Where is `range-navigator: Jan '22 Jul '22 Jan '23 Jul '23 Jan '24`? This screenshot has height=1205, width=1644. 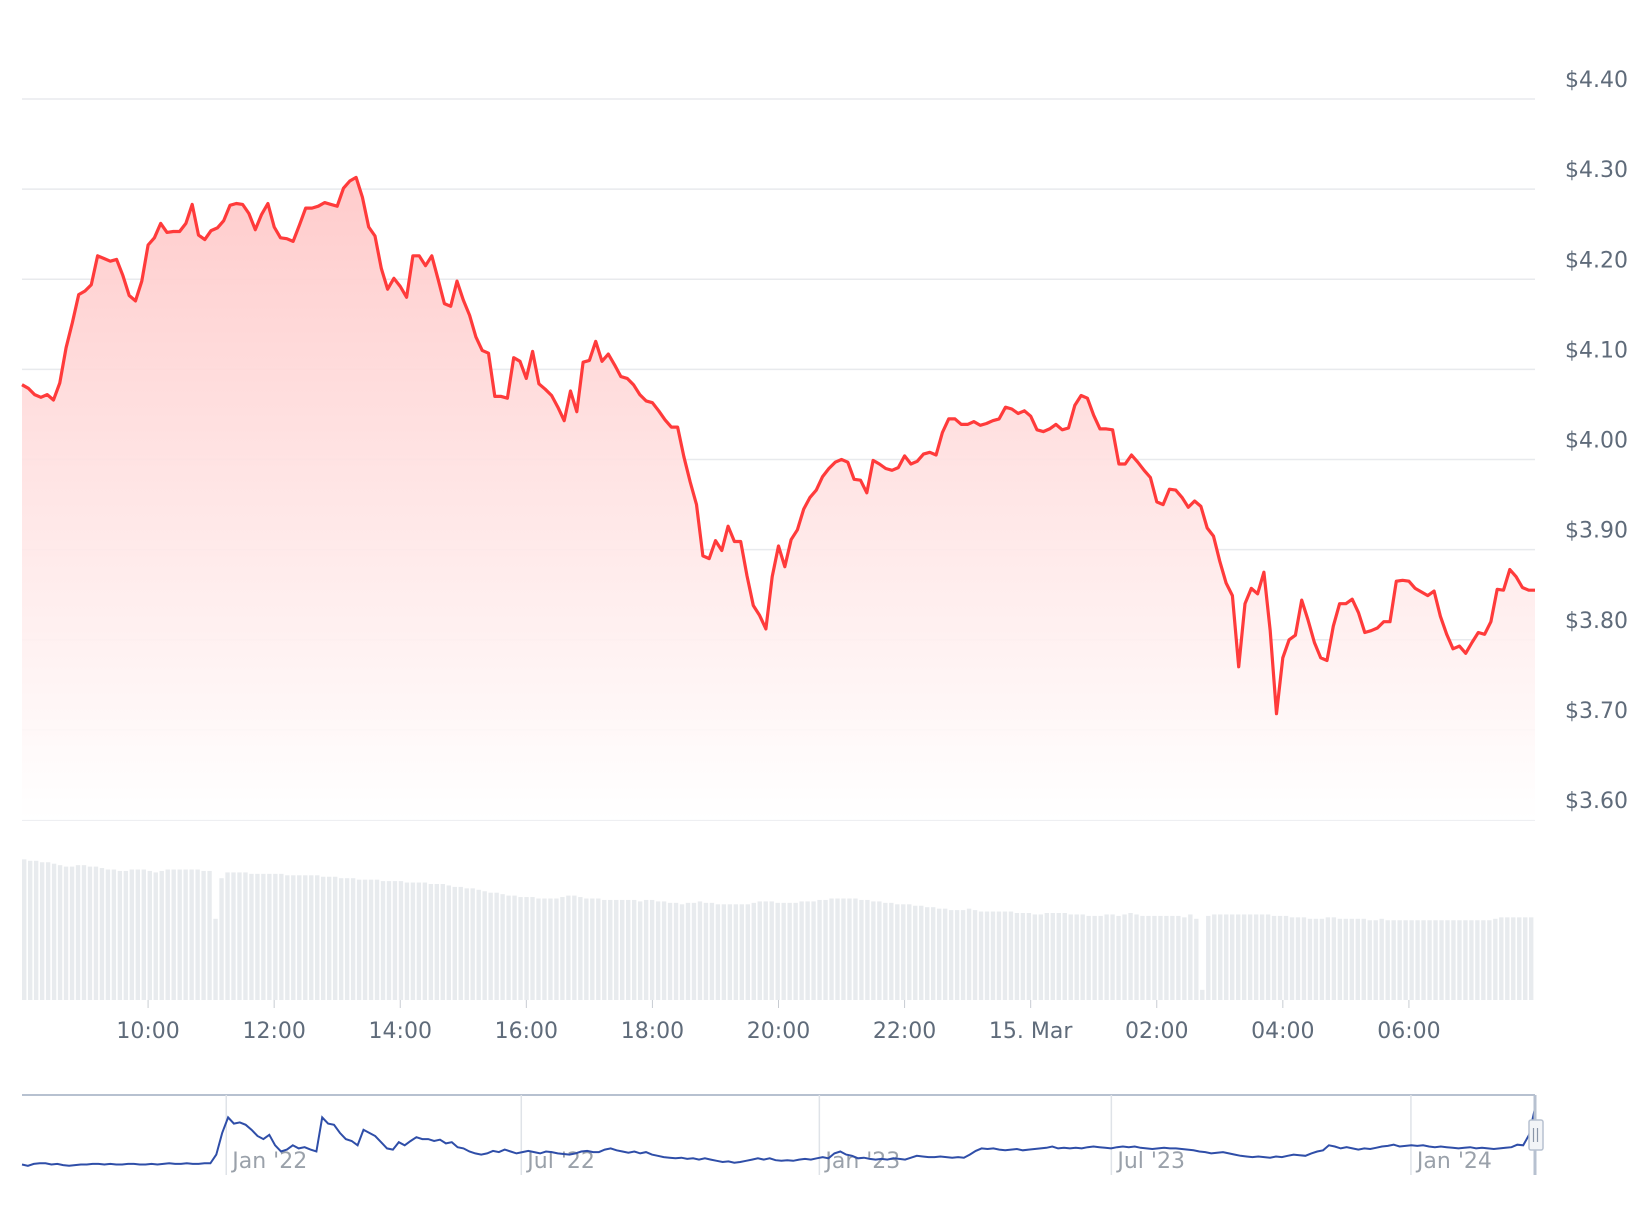 range-navigator: Jan '22 Jul '22 Jan '23 Jul '23 Jan '24 is located at coordinates (782, 1134).